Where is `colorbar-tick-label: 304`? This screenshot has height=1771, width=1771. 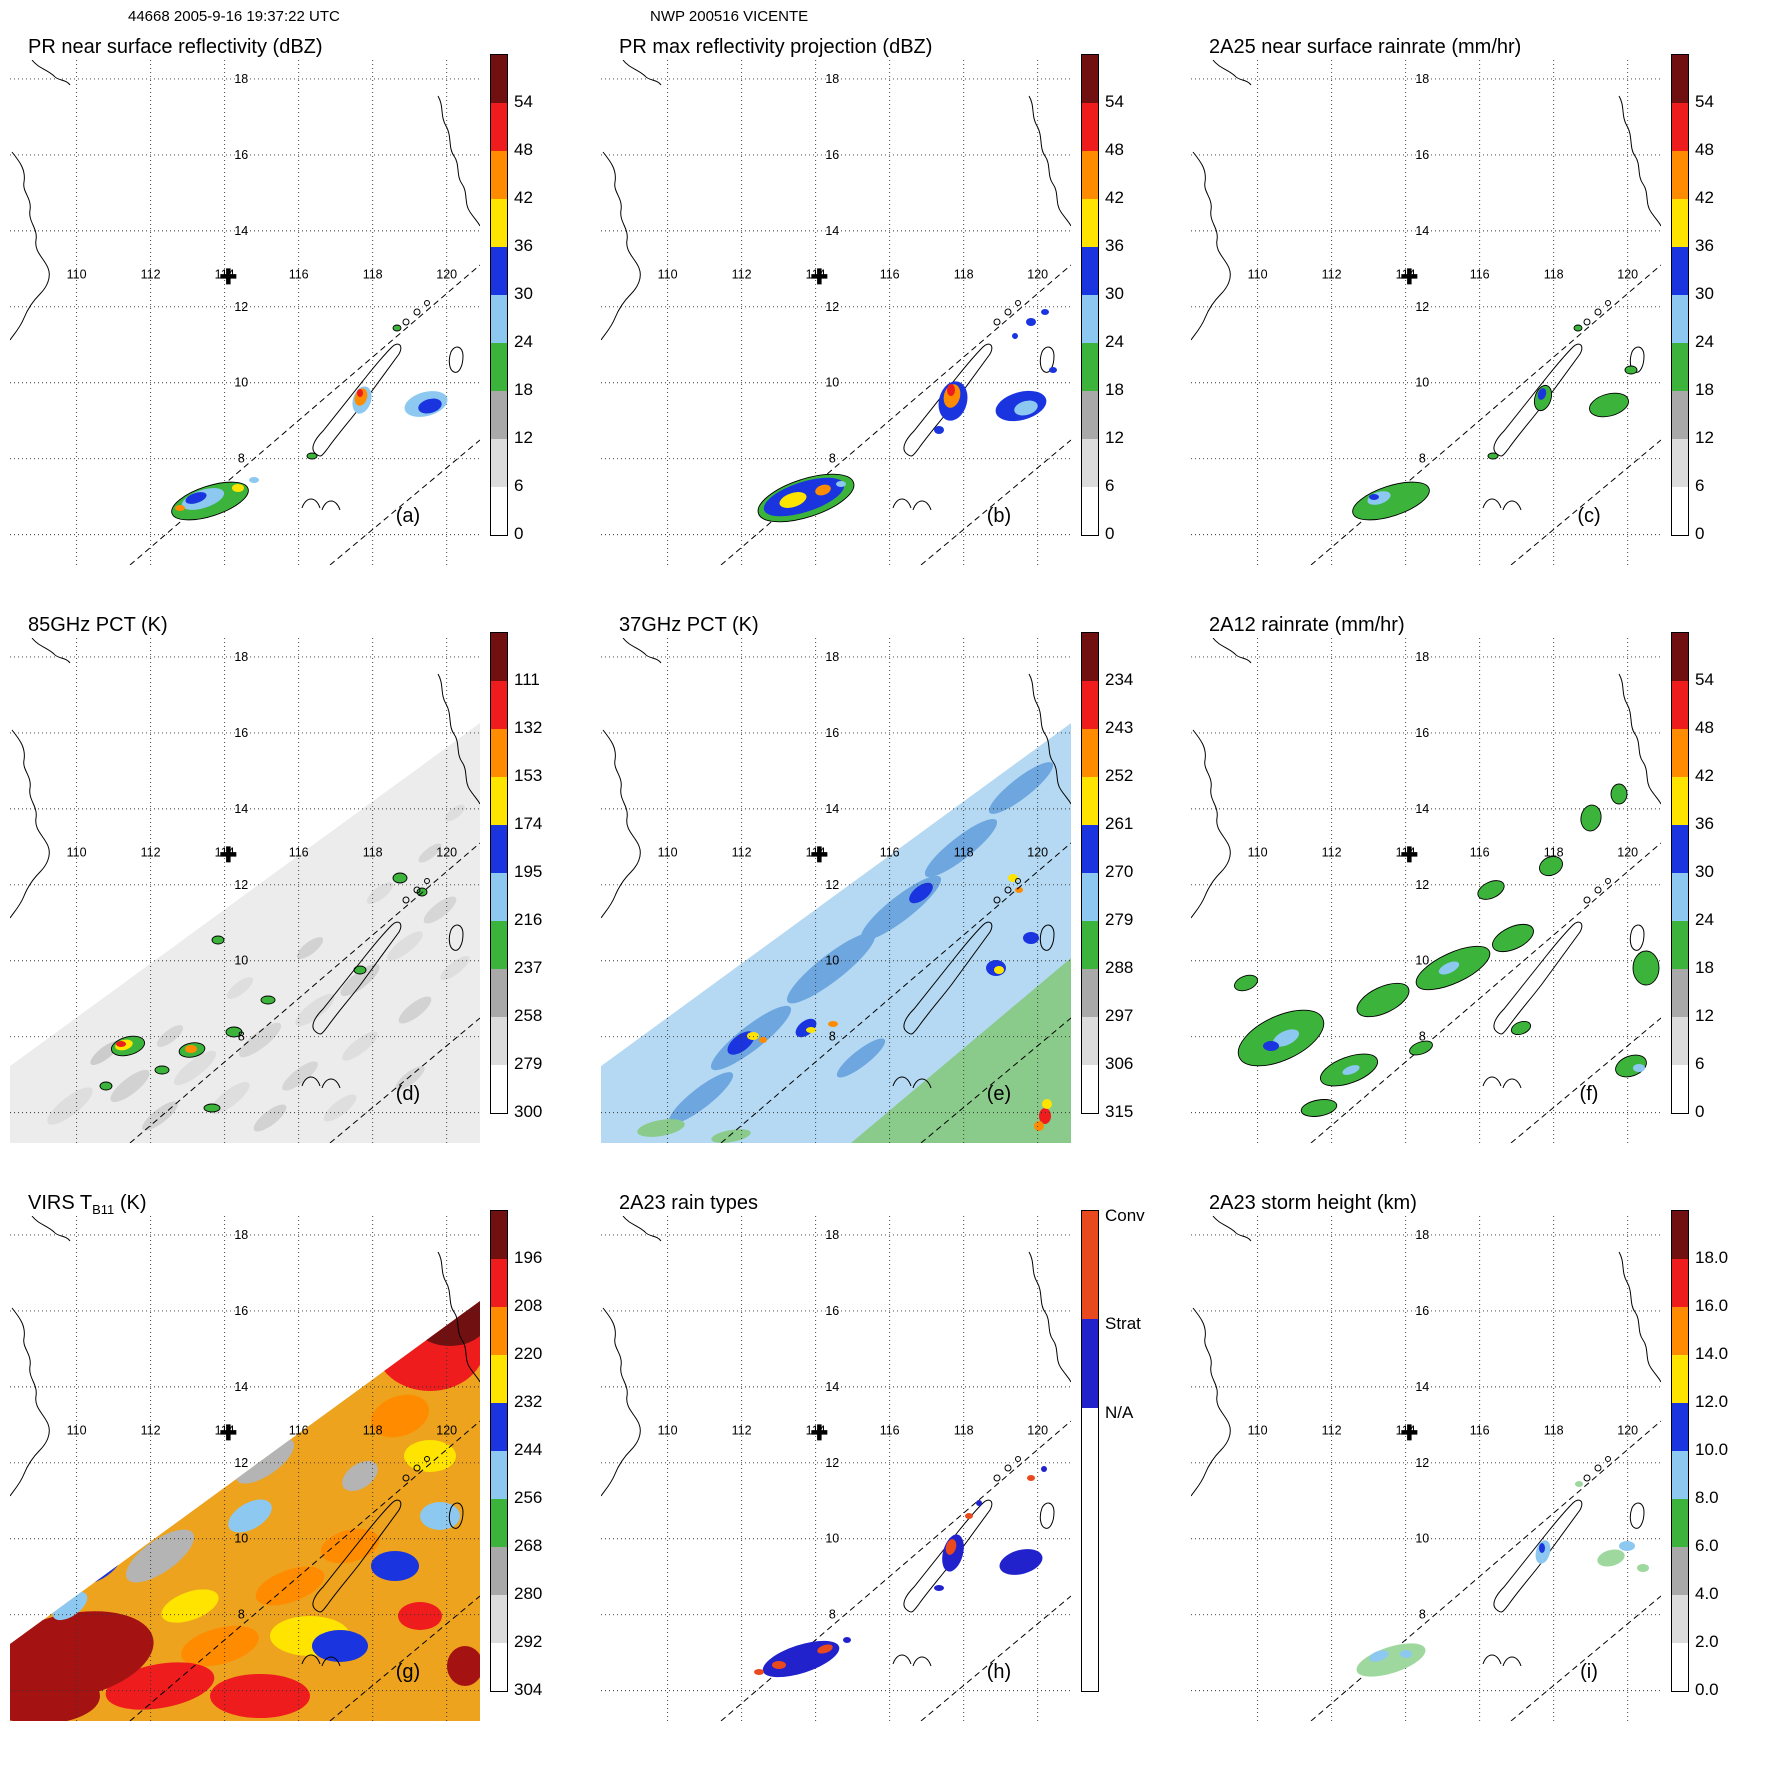 colorbar-tick-label: 304 is located at coordinates (528, 1689).